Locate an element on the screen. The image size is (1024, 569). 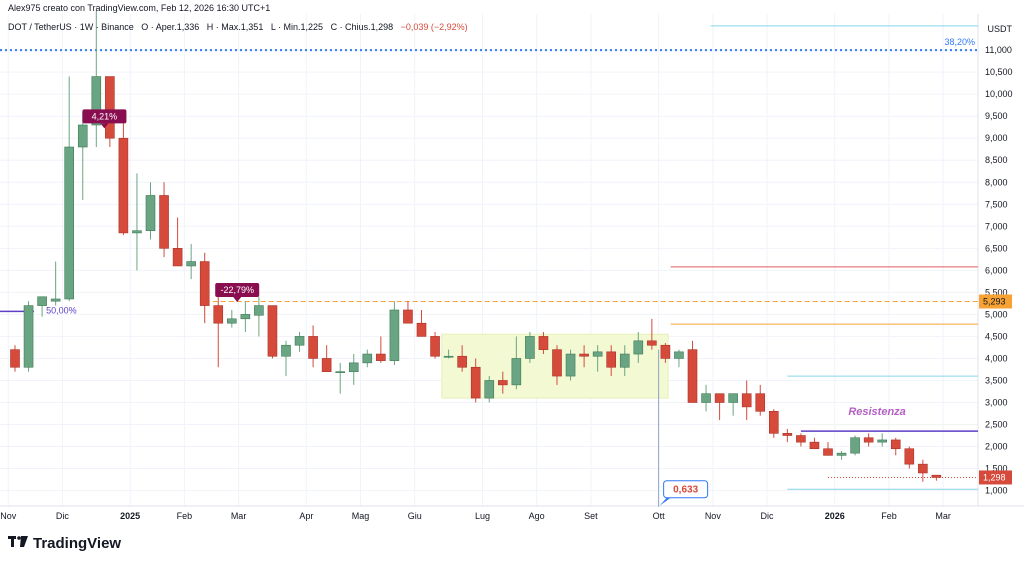
time-tick-label: 2026 is located at coordinates (835, 516).